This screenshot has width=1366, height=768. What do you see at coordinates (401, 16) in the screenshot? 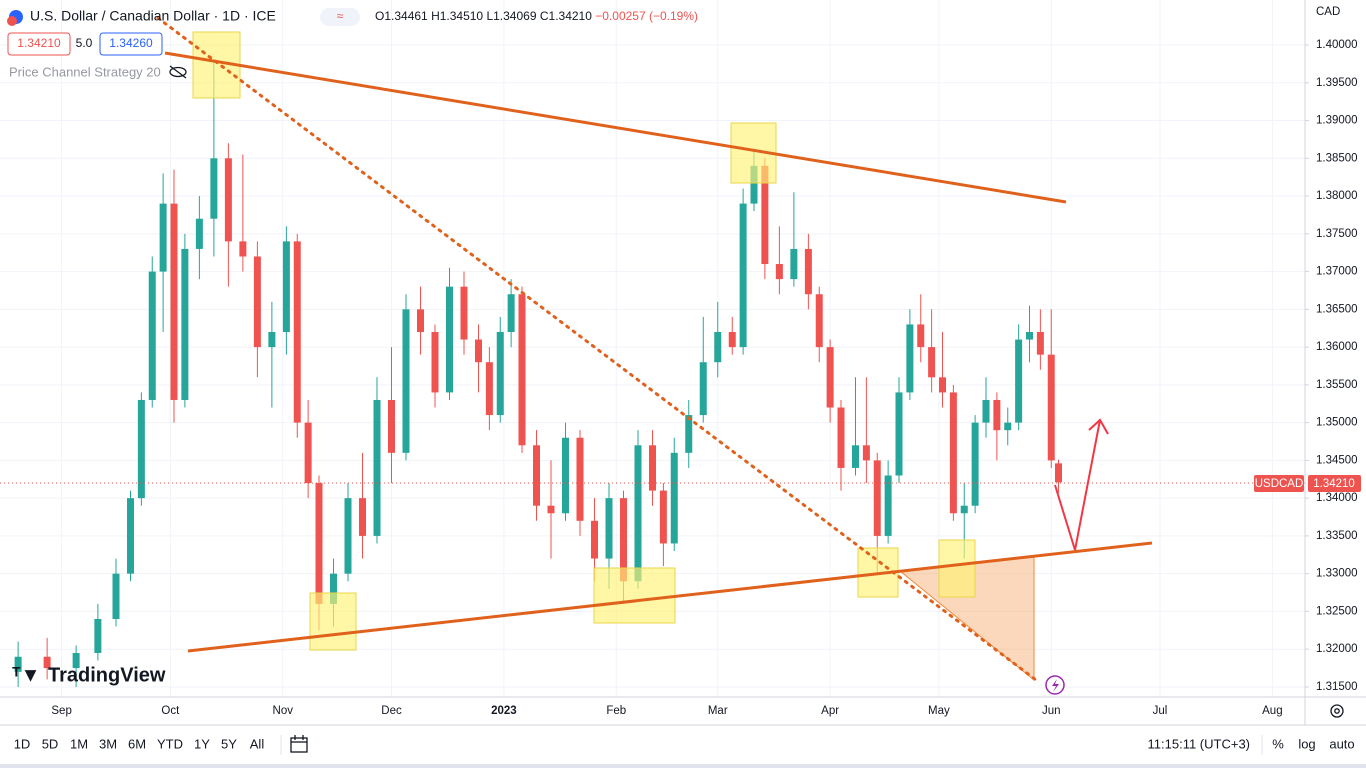
I see `open: O1.34461` at bounding box center [401, 16].